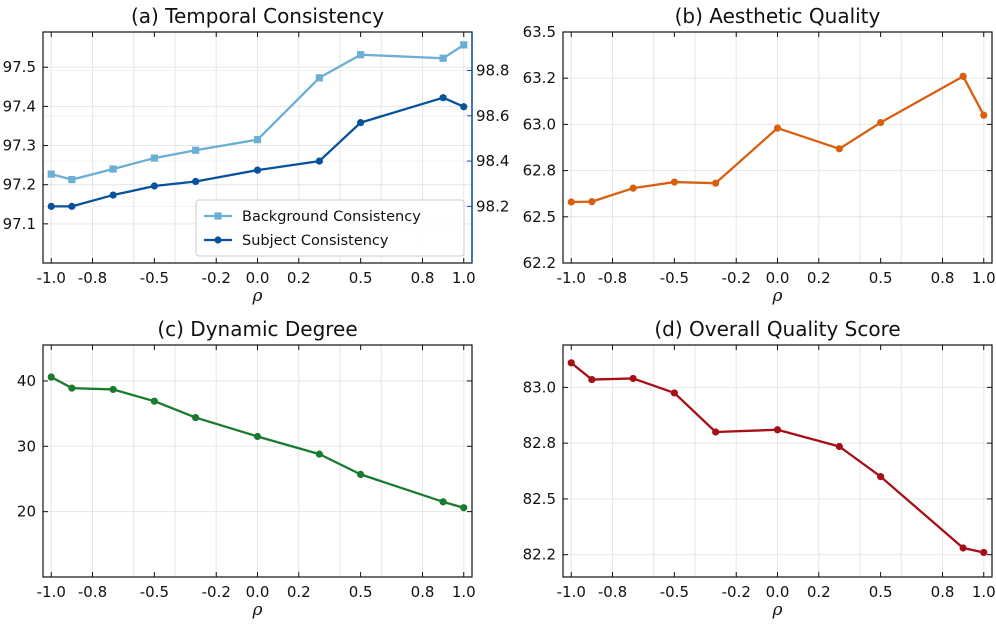  I want to click on y-tick-label: 82.8, so click(539, 443).